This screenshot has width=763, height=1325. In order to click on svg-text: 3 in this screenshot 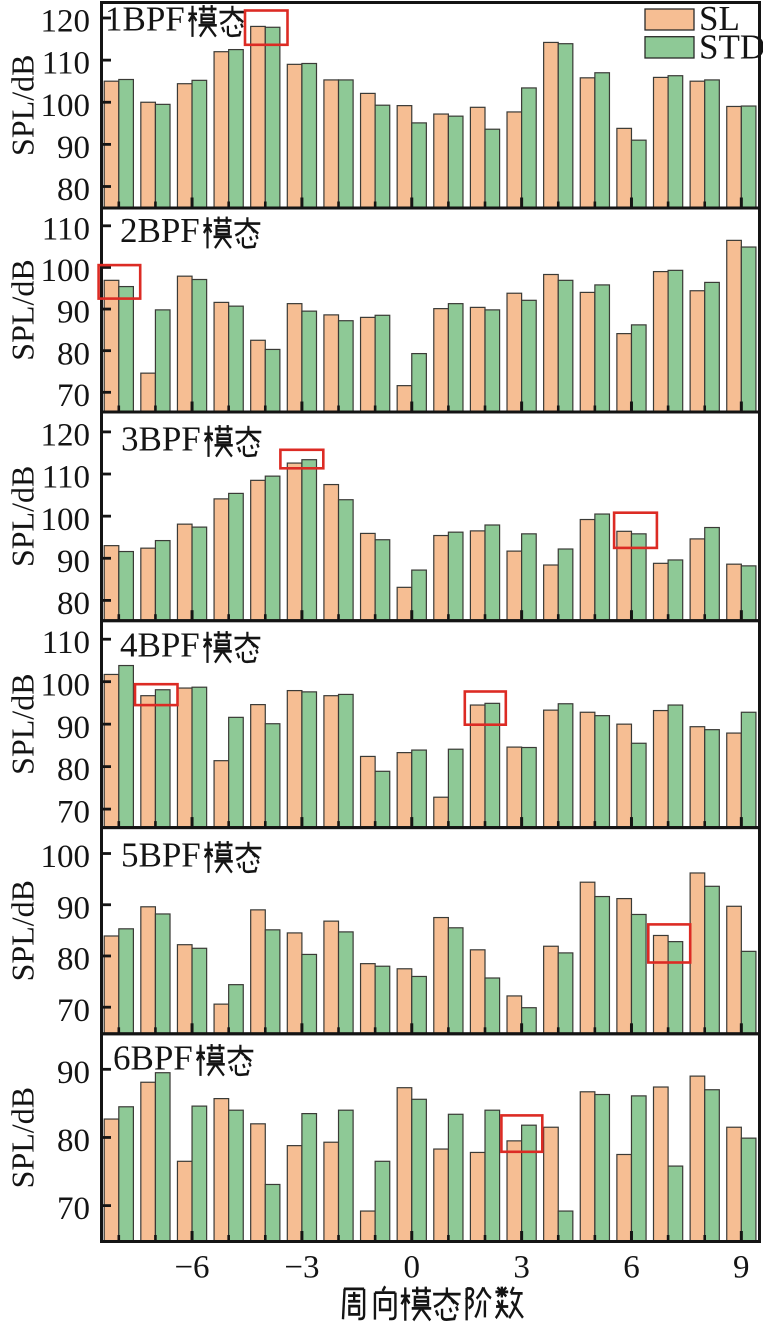, I will do `click(521, 1268)`.